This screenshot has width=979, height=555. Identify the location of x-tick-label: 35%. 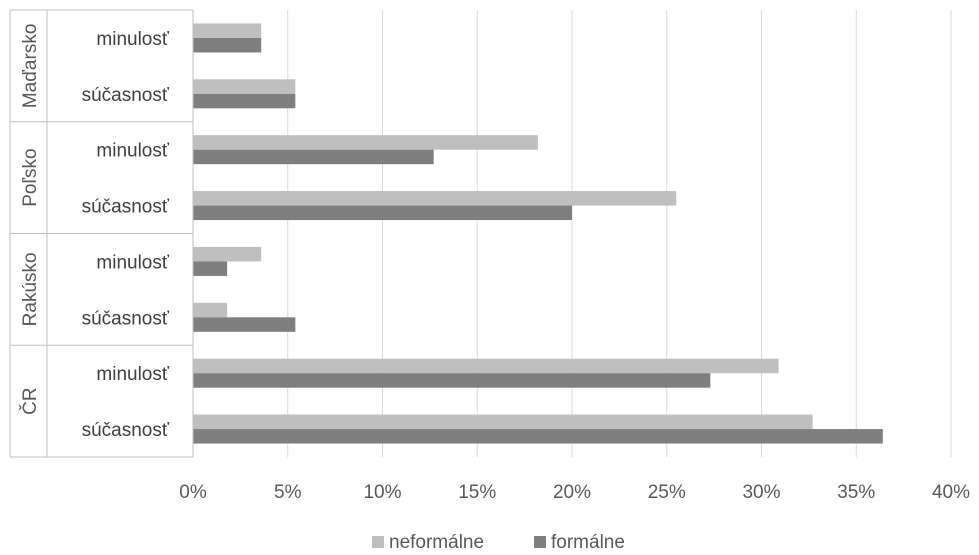
(856, 492).